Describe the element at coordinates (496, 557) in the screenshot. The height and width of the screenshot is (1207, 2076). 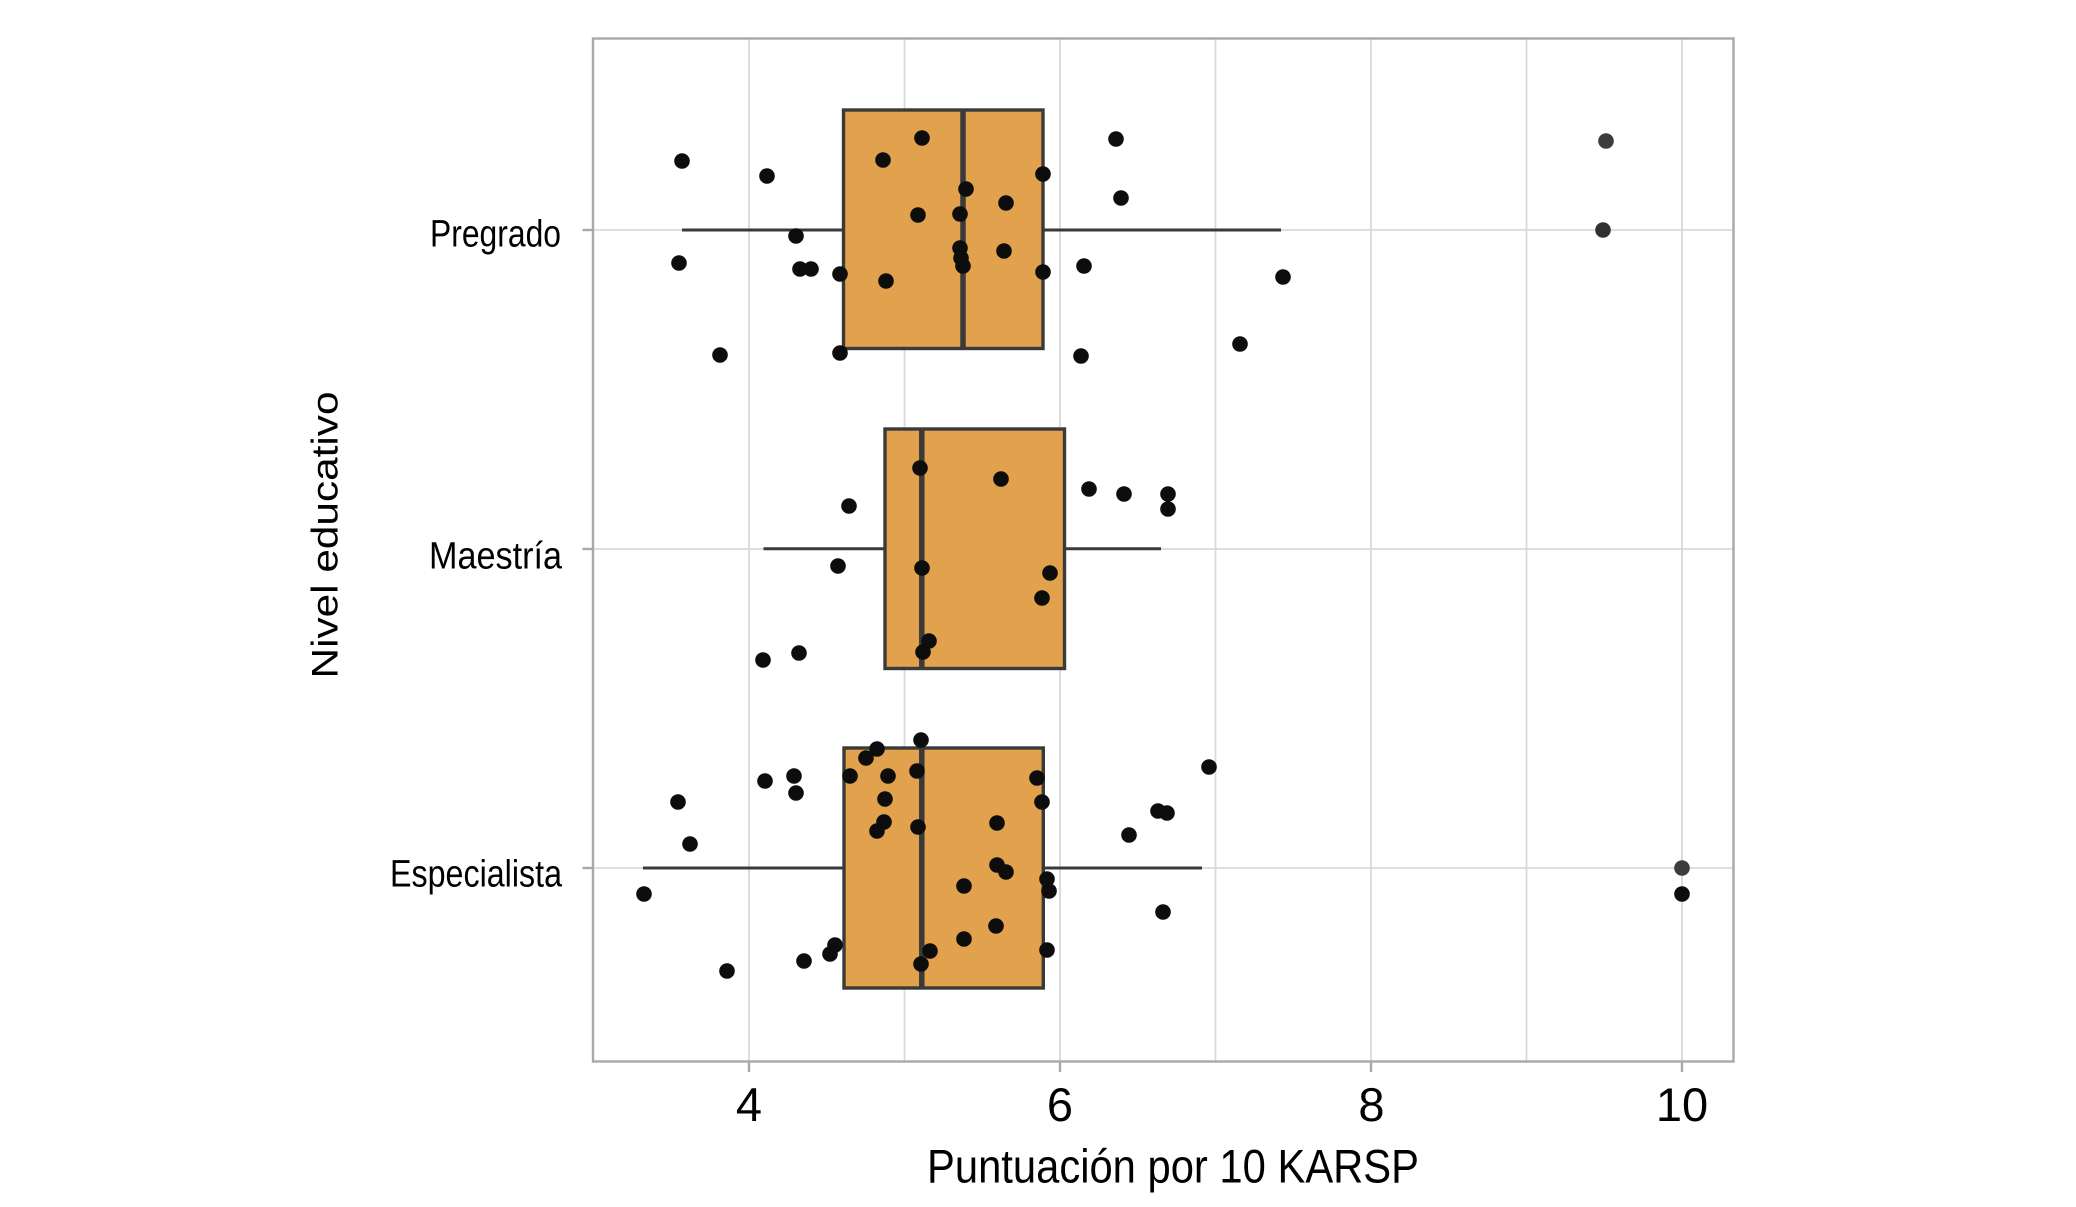
I see `svg-text: Maestría` at that location.